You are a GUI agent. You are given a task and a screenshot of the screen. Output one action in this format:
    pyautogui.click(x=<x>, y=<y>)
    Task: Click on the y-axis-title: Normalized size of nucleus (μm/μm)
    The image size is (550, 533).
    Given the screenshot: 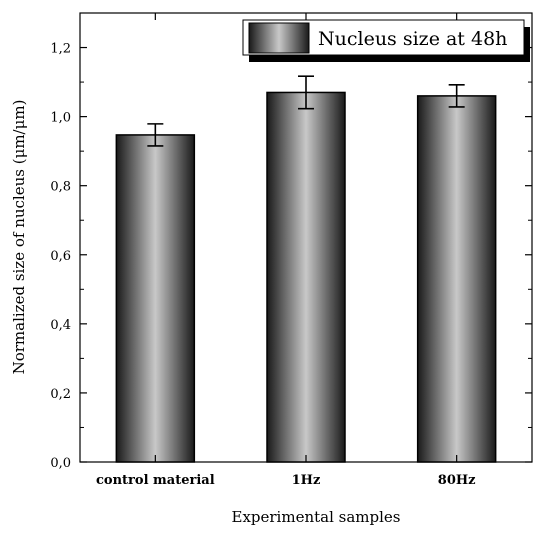 What is the action you would take?
    pyautogui.click(x=19, y=237)
    